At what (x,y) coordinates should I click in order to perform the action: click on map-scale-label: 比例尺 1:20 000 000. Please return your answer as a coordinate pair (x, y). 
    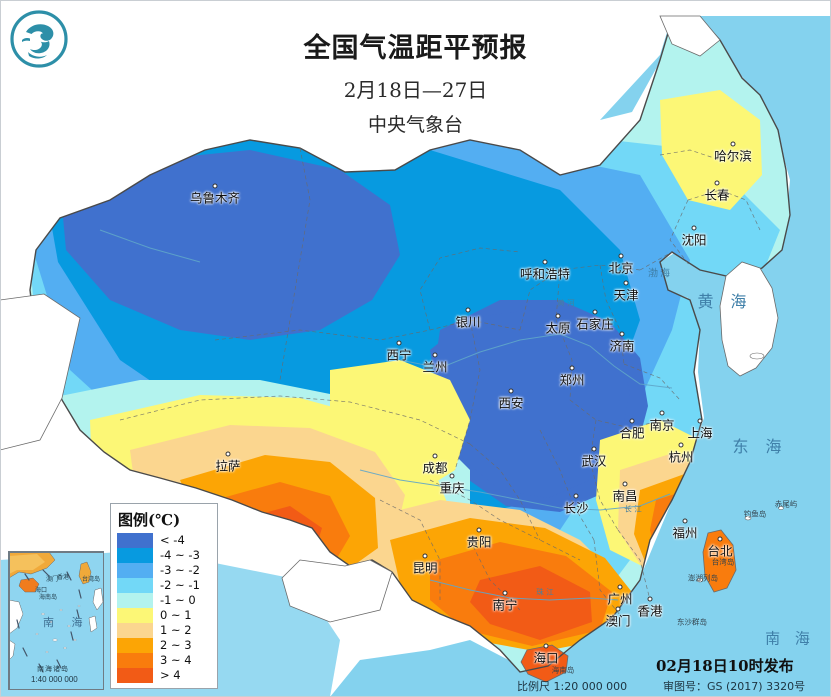
    Looking at the image, I should click on (572, 686).